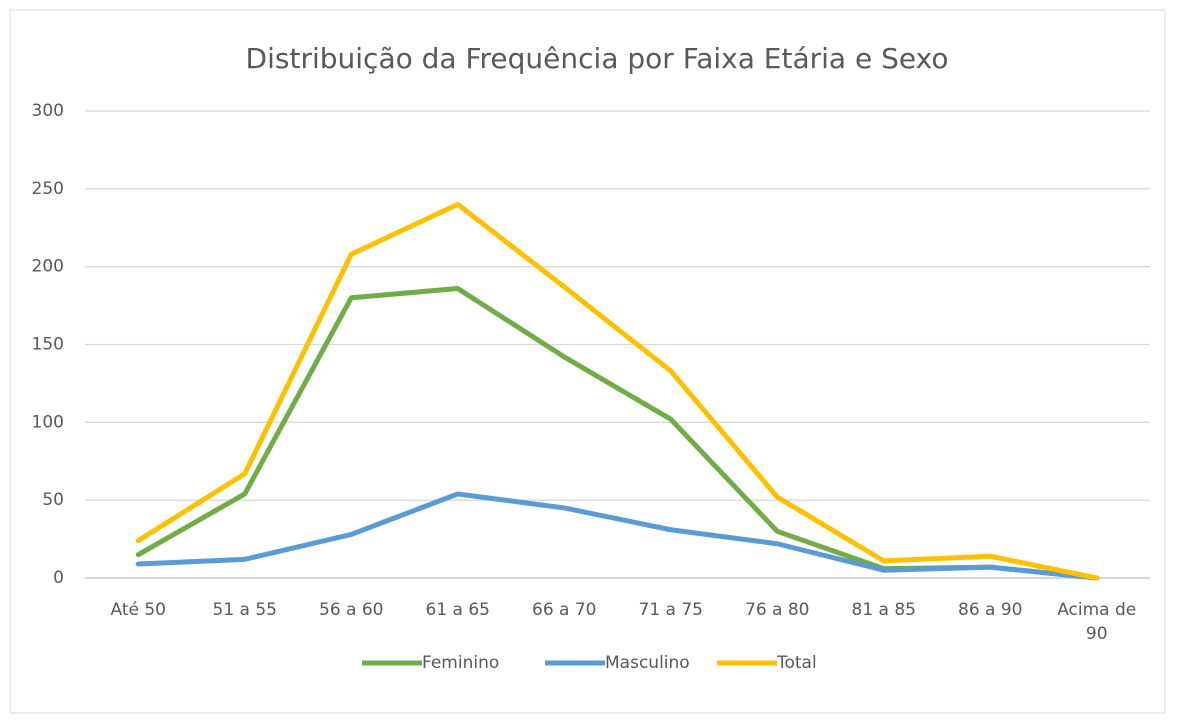 The width and height of the screenshot is (1178, 724). Describe the element at coordinates (777, 610) in the screenshot. I see `x-tick-label: 76 a 80` at that location.